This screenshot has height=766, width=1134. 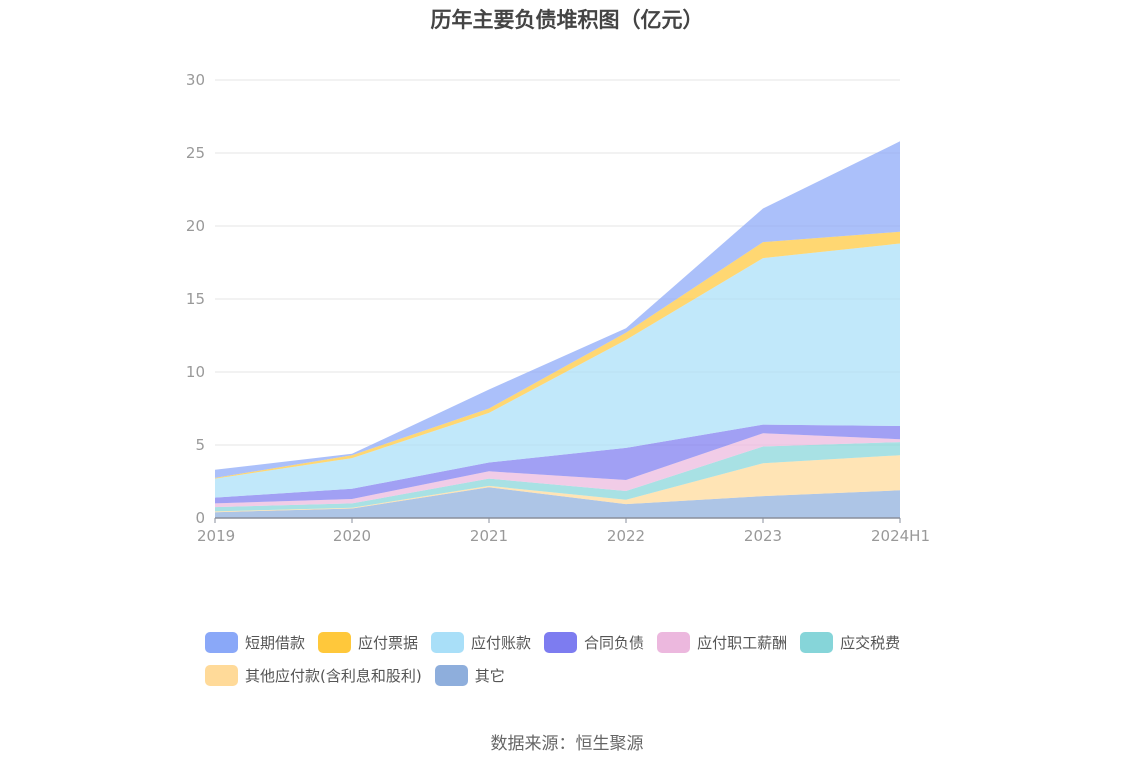 What do you see at coordinates (216, 536) in the screenshot?
I see `x-tick-label: 2019` at bounding box center [216, 536].